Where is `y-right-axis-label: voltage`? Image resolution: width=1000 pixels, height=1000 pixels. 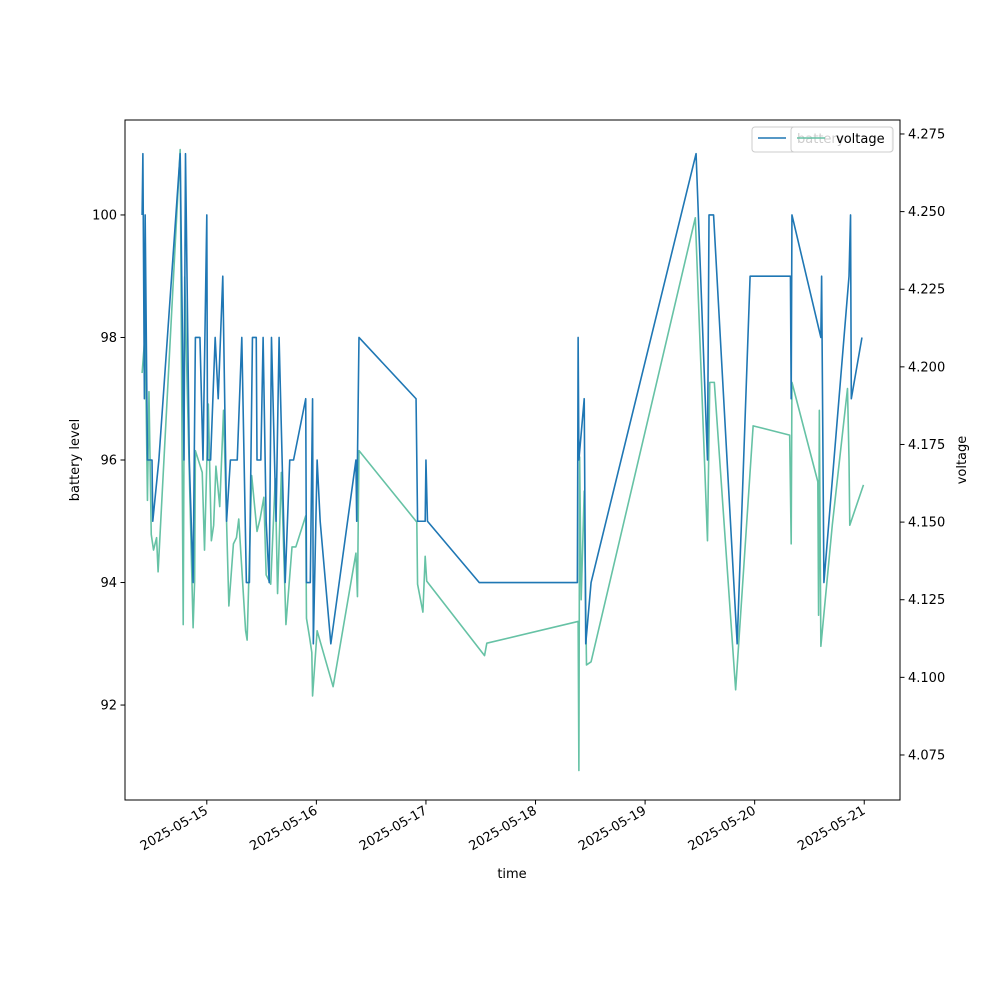
y-right-axis-label: voltage is located at coordinates (962, 460).